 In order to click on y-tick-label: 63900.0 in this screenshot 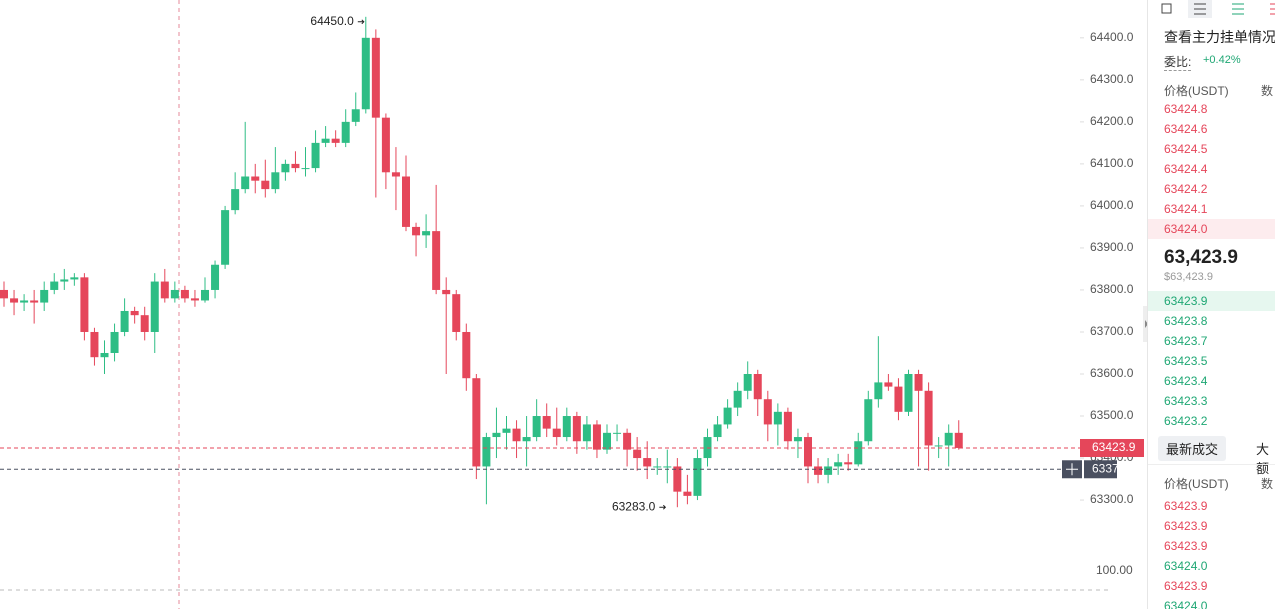, I will do `click(1112, 247)`.